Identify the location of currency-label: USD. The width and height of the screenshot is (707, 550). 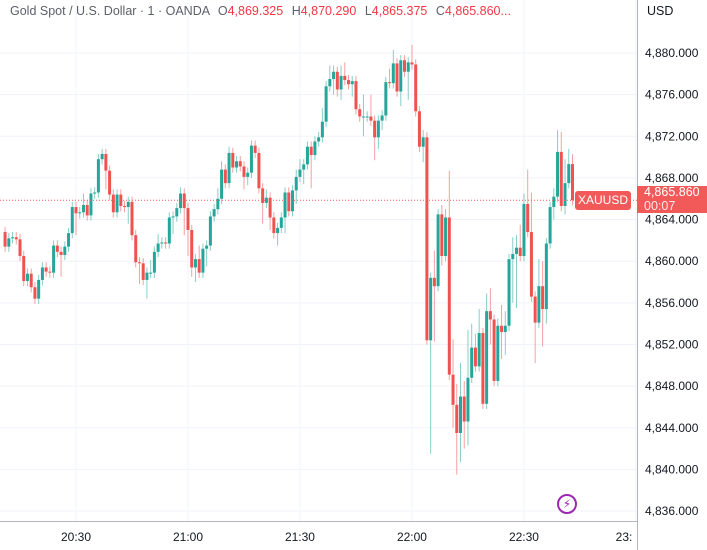
(660, 11).